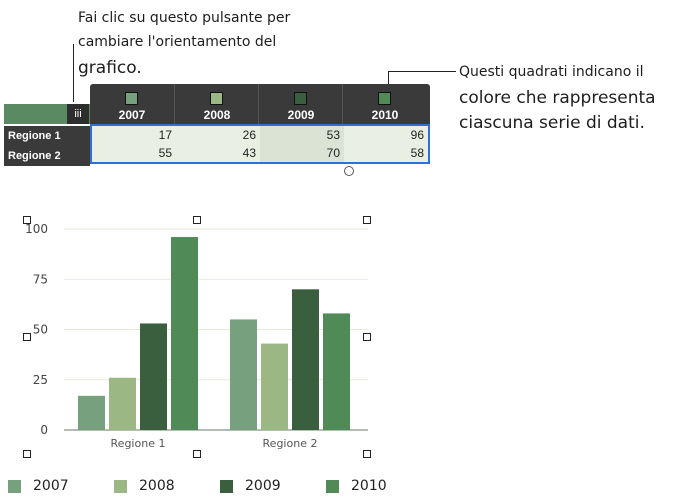  I want to click on swatch-callout-line2: colore che rappresenta, so click(557, 98).